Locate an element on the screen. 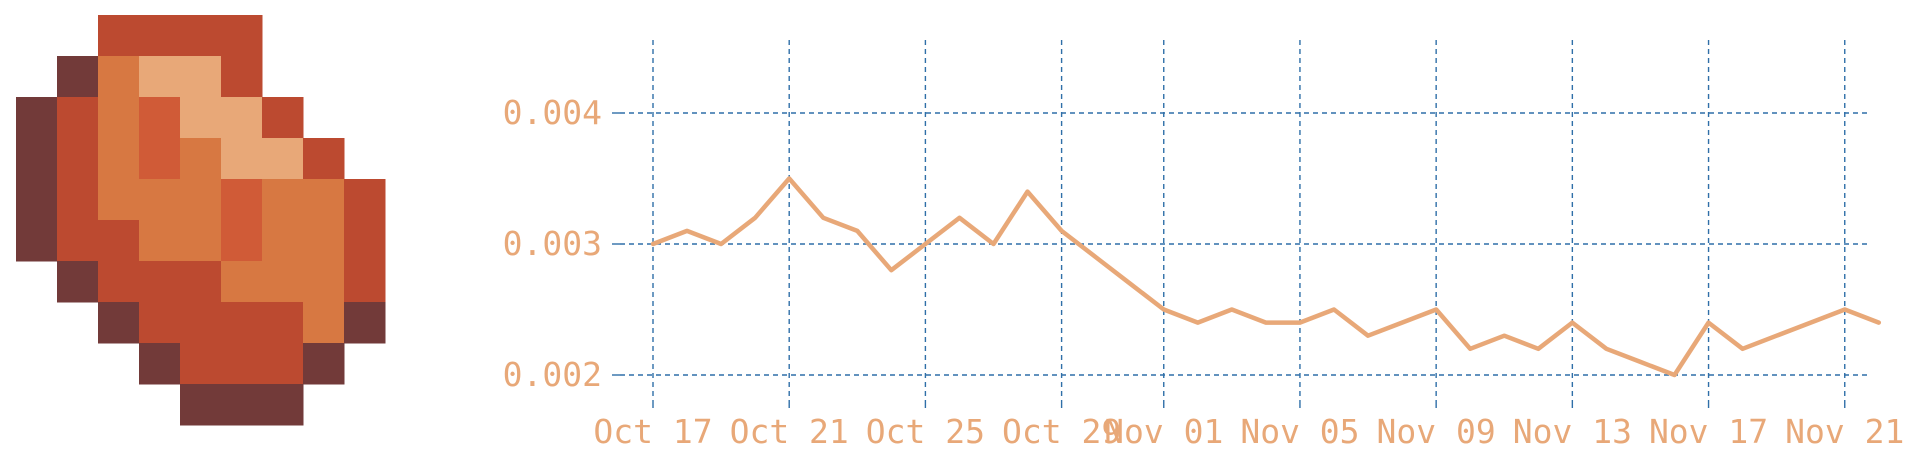  x-tick-label: Nov 01 is located at coordinates (1163, 431).